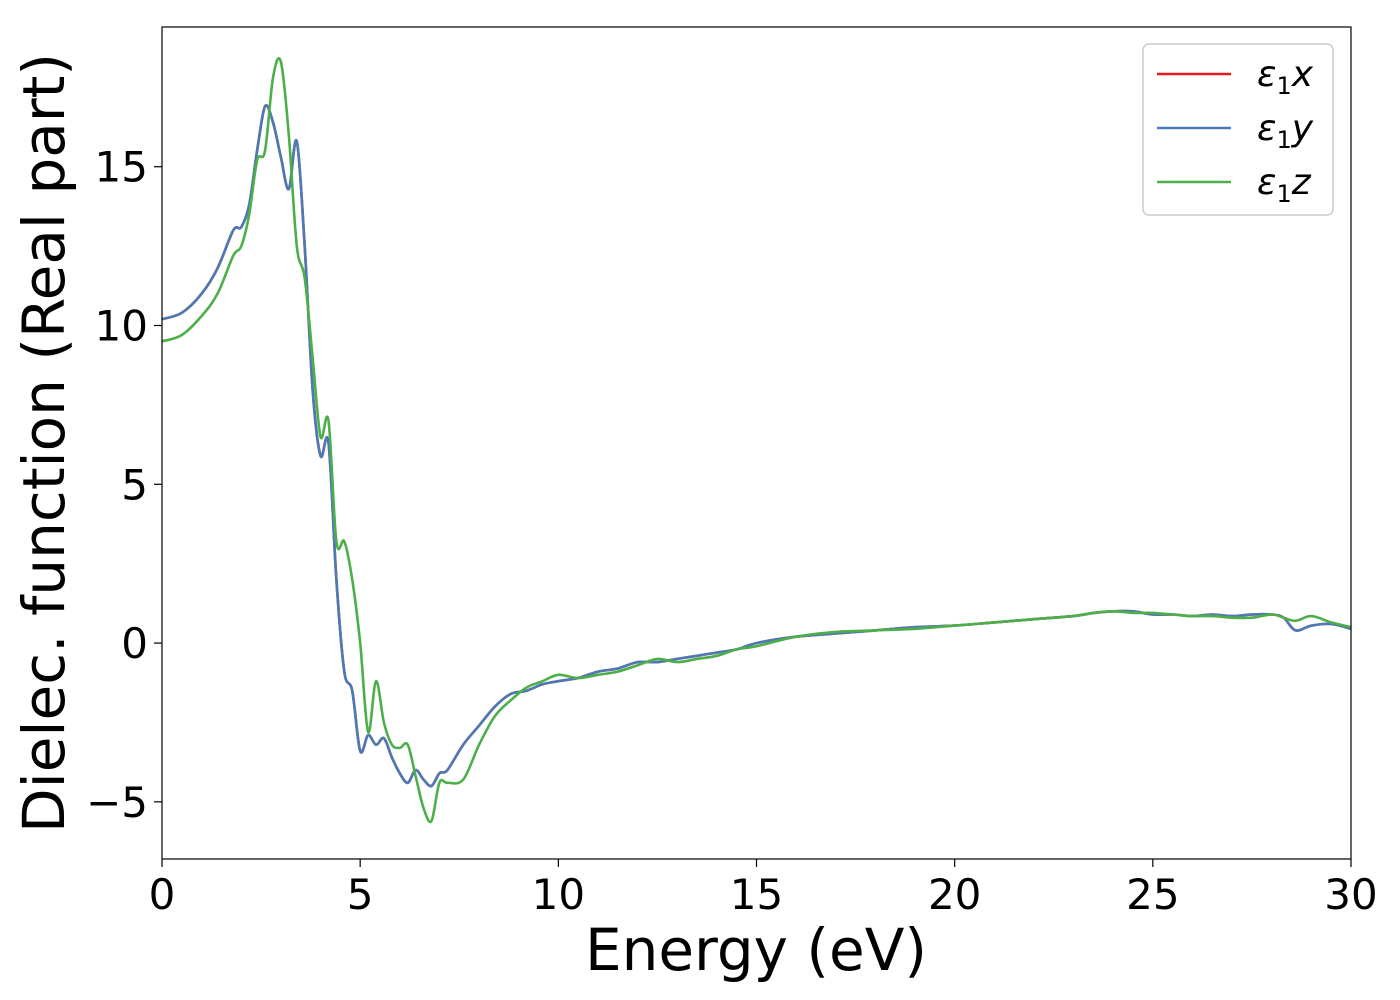  Describe the element at coordinates (1285, 77) in the screenshot. I see `legend-label-x: ε1x` at that location.